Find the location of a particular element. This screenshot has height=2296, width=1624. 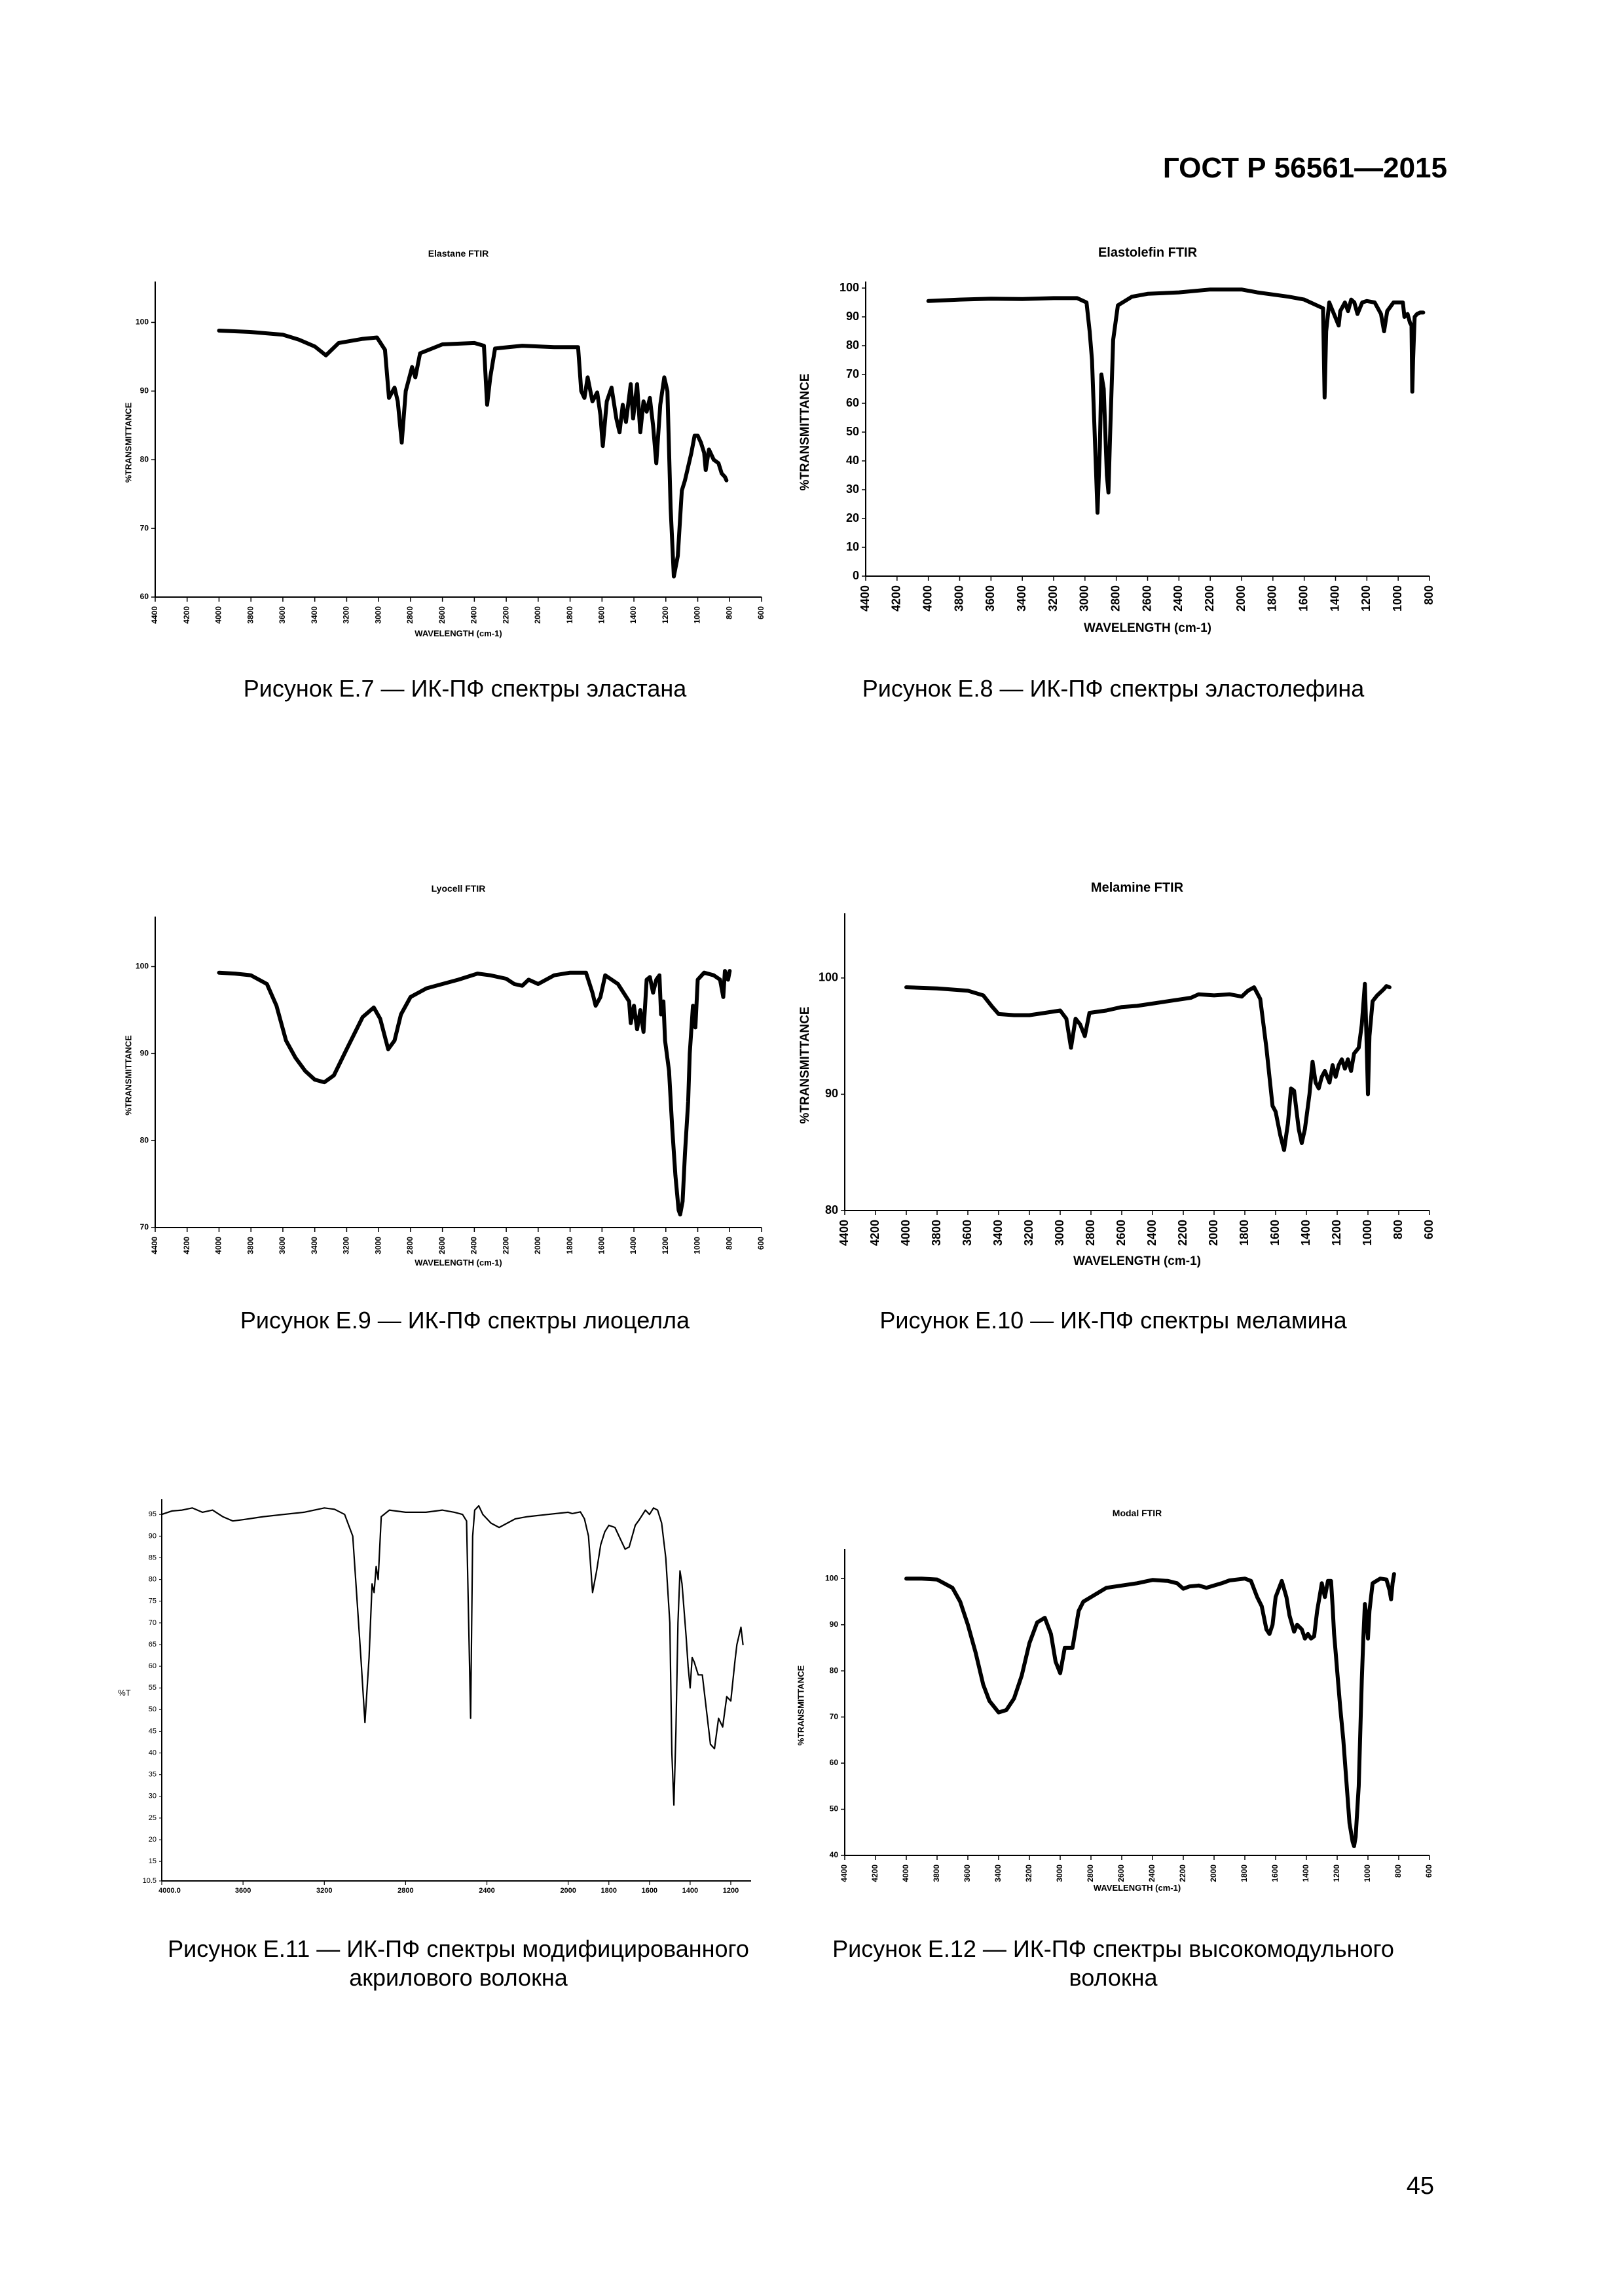

chart-2-x-tick-label: 4400 is located at coordinates (865, 598).